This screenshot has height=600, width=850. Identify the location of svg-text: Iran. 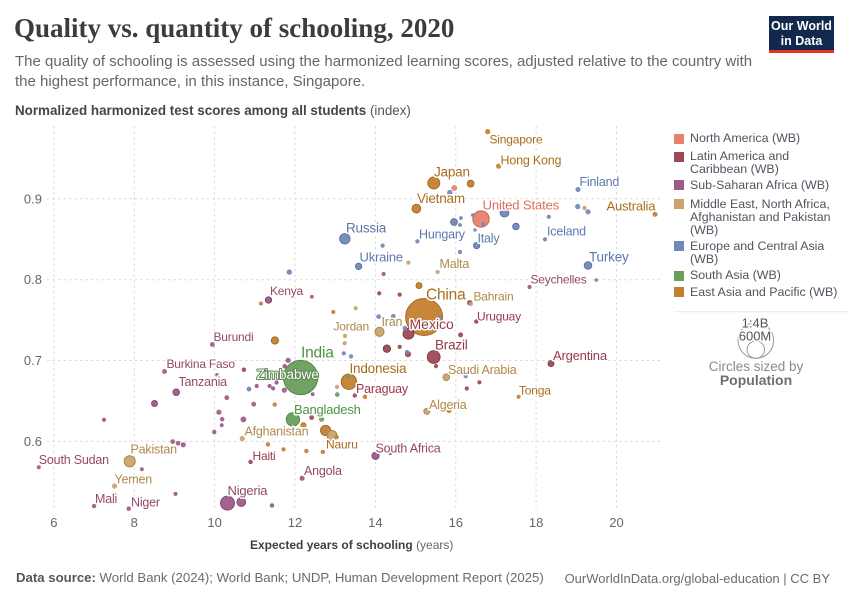
(392, 322).